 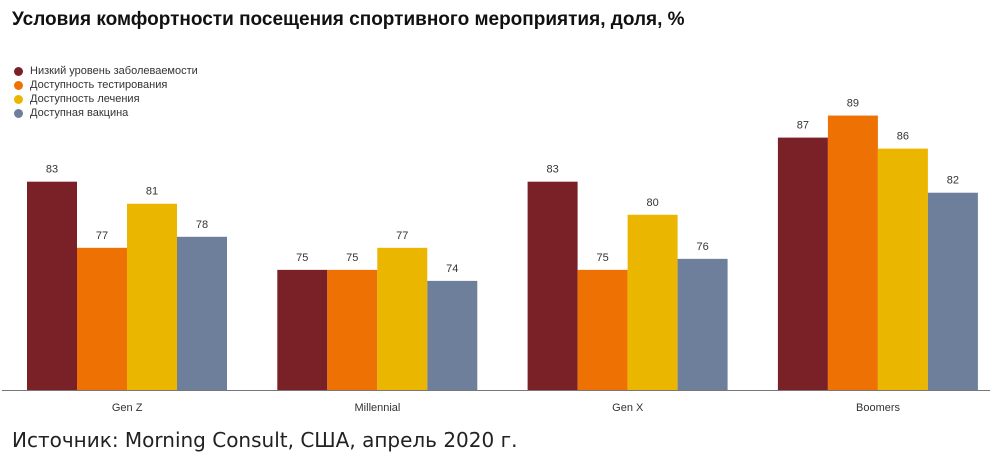 What do you see at coordinates (79, 113) in the screenshot?
I see `legend-label: Доступная вакцина` at bounding box center [79, 113].